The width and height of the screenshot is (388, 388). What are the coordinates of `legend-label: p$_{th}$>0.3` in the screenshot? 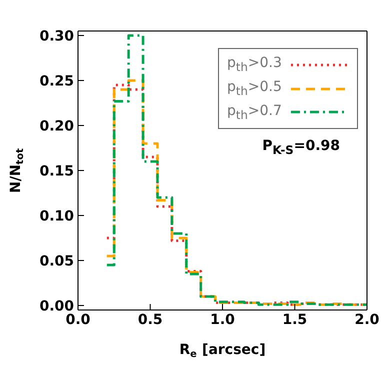 It's located at (255, 65).